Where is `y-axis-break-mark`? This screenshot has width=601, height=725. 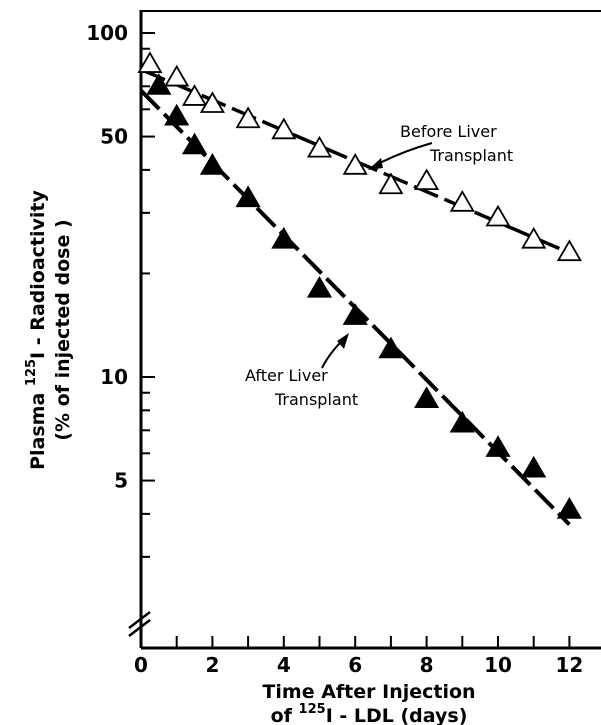 y-axis-break-mark is located at coordinates (139, 624).